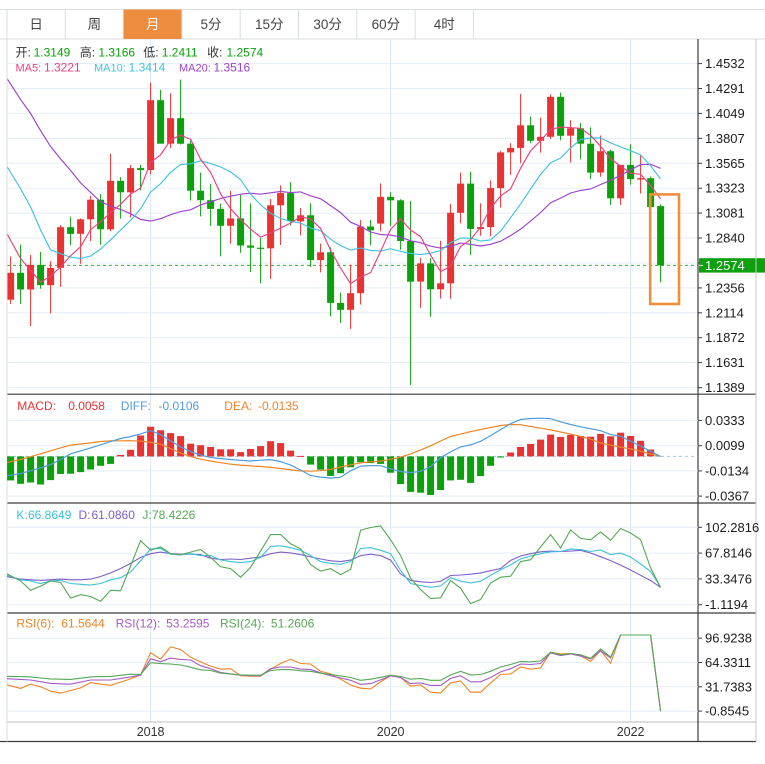 Image resolution: width=765 pixels, height=764 pixels. What do you see at coordinates (725, 188) in the screenshot?
I see `svg-text: 1.3323` at bounding box center [725, 188].